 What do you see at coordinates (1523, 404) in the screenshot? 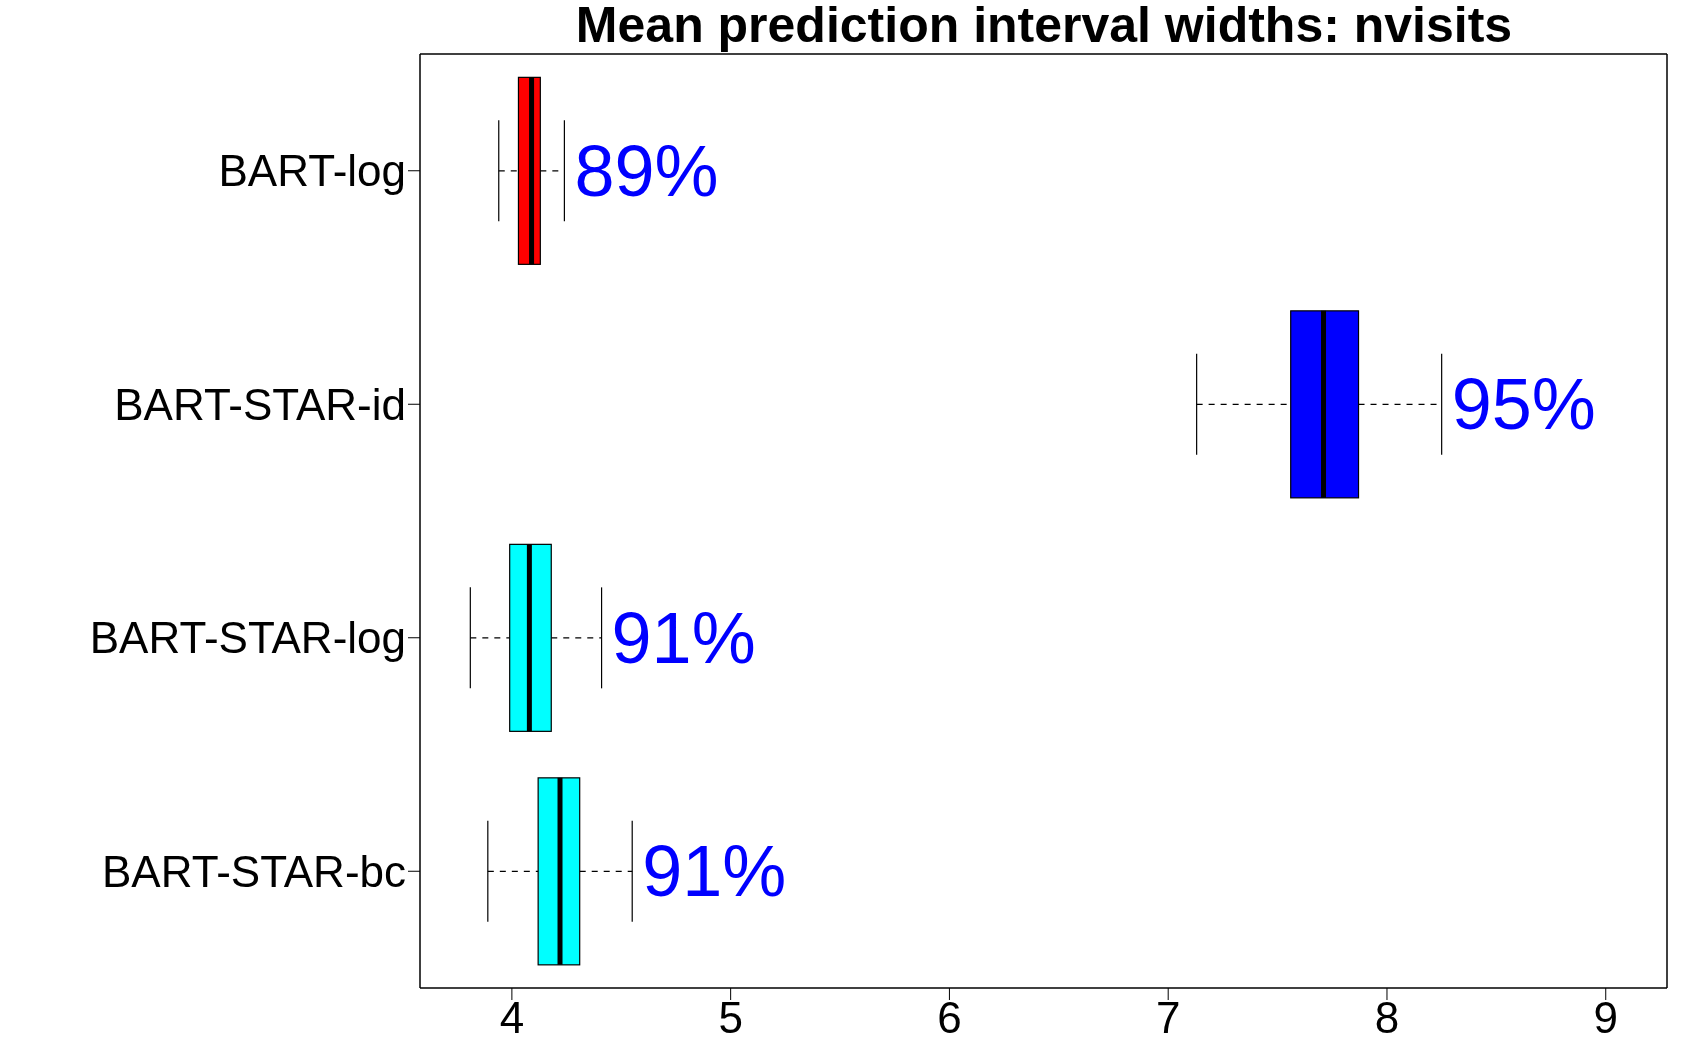
I see `annotation: 95%` at bounding box center [1523, 404].